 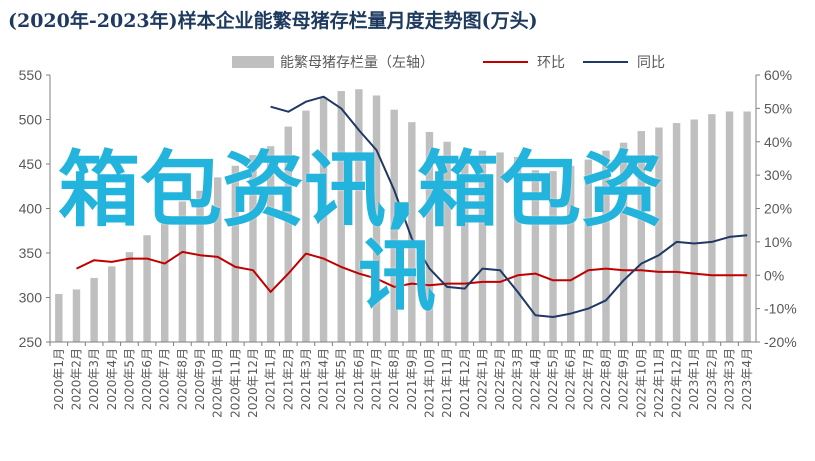 What do you see at coordinates (165, 379) in the screenshot?
I see `x-tick-label: 2020年7月` at bounding box center [165, 379].